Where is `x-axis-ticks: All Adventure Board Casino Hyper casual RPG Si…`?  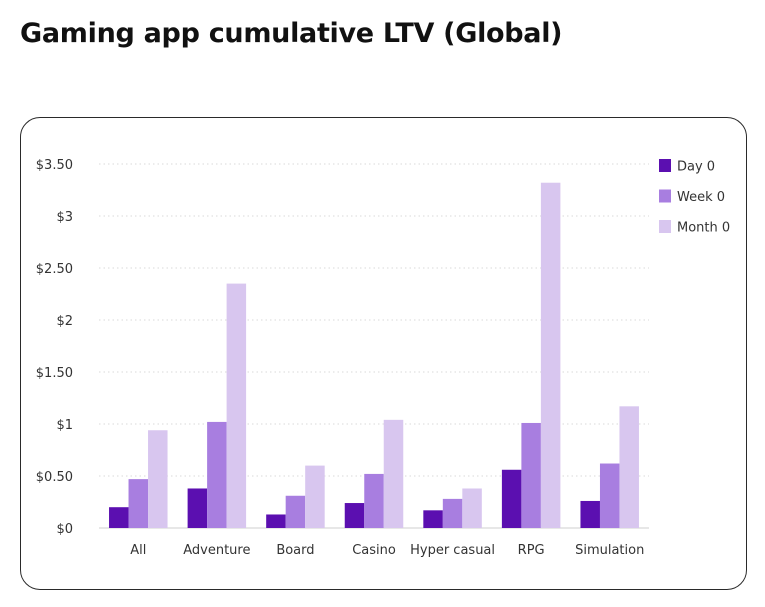
x-axis-ticks: All Adventure Board Casino Hyper casual RPG Si… is located at coordinates (387, 550).